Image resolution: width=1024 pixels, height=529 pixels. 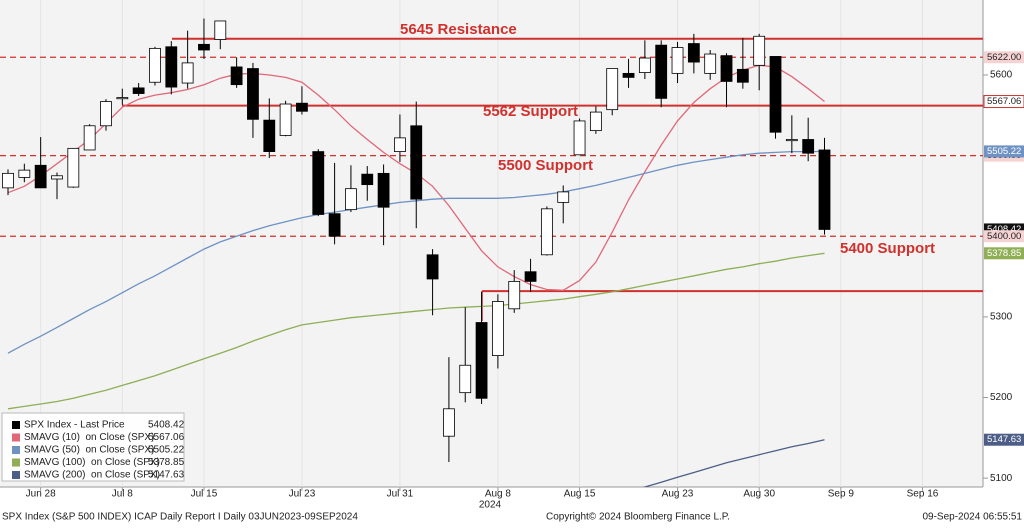 I want to click on x-tick-label: Sep 16, so click(x=923, y=494).